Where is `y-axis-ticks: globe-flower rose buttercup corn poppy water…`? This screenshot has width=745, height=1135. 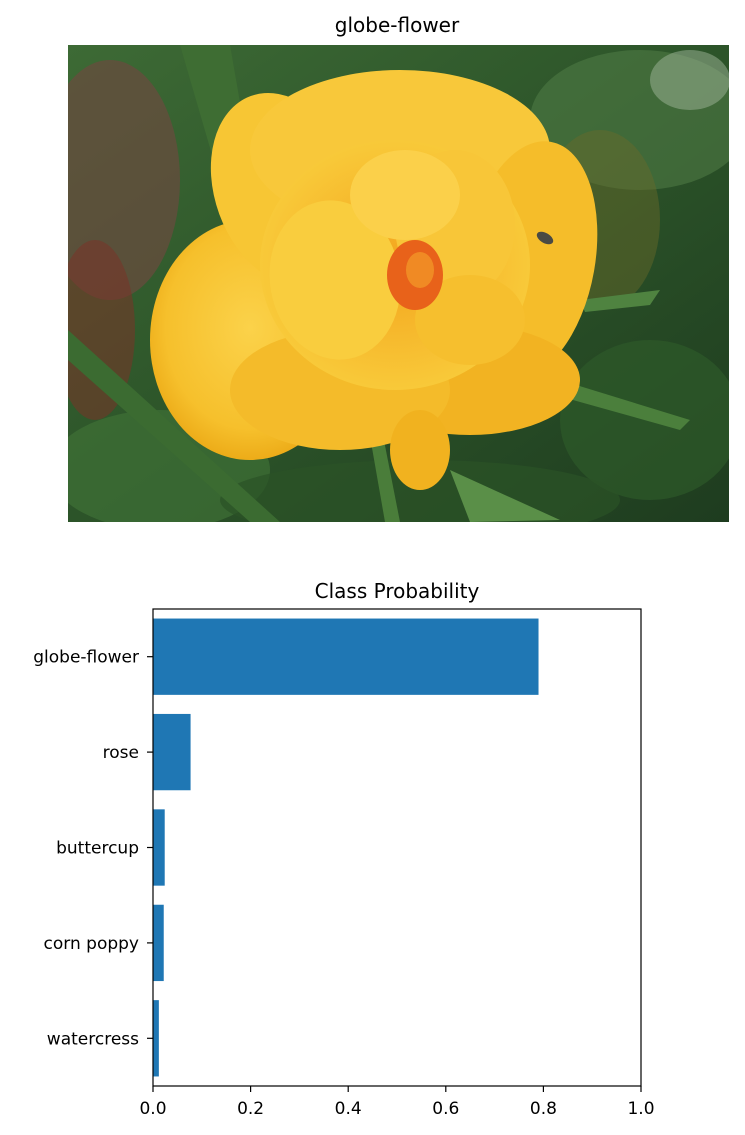
y-axis-ticks: globe-flower rose buttercup corn poppy water… is located at coordinates (93, 848).